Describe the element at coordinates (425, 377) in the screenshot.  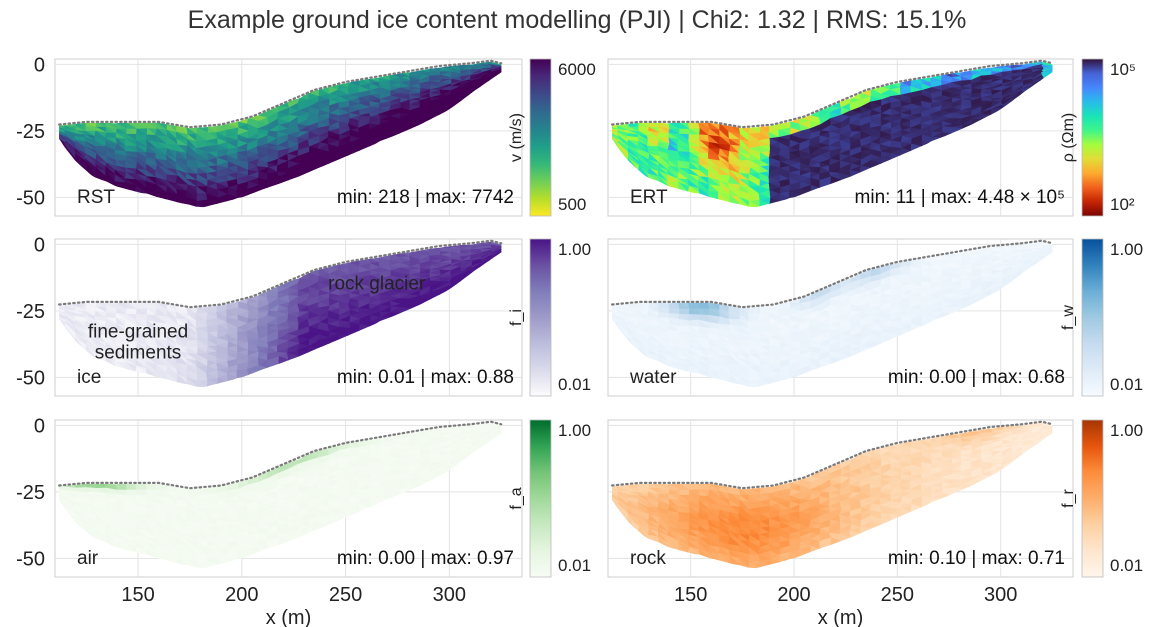
I see `panel-stats: min: 0.01 | max: 0.88` at that location.